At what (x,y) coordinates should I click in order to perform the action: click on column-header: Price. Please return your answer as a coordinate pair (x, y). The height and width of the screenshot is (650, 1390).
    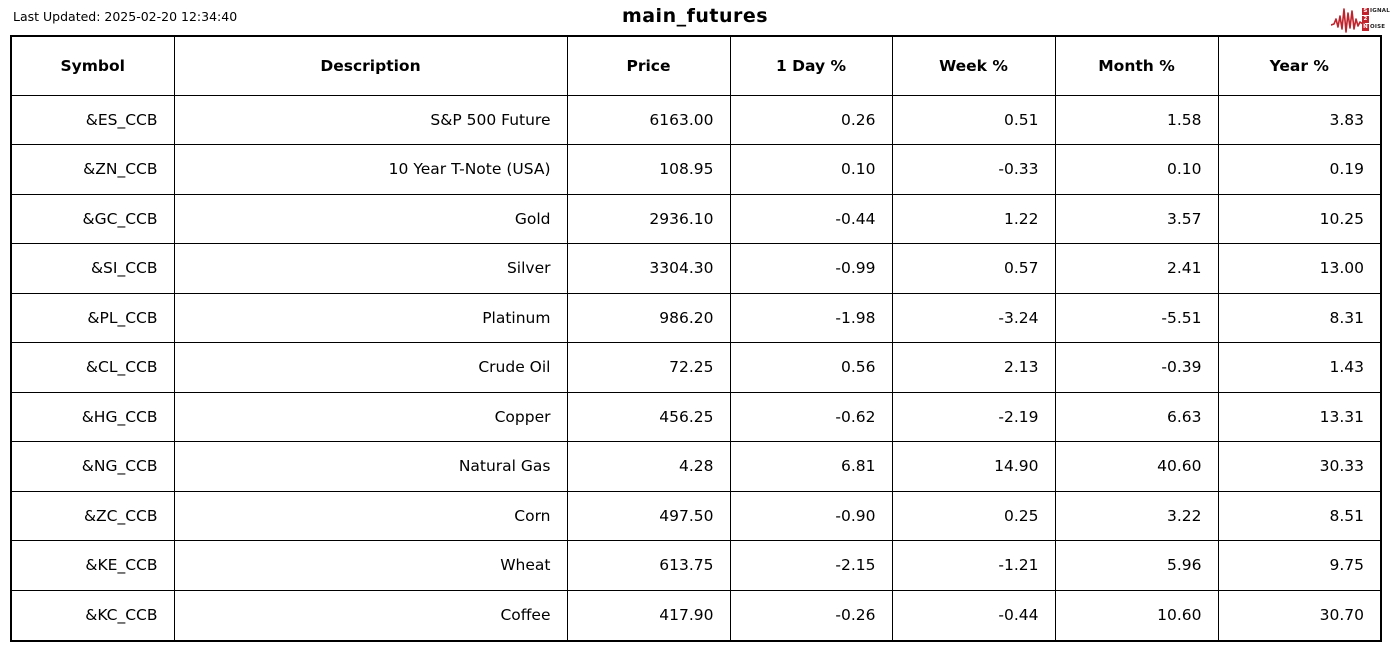
    Looking at the image, I should click on (648, 65).